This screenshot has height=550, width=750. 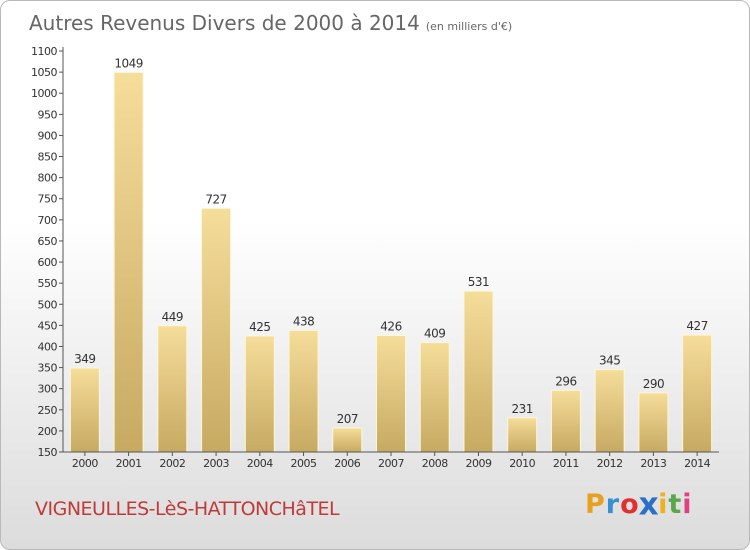 I want to click on logo-letter: x, so click(x=649, y=504).